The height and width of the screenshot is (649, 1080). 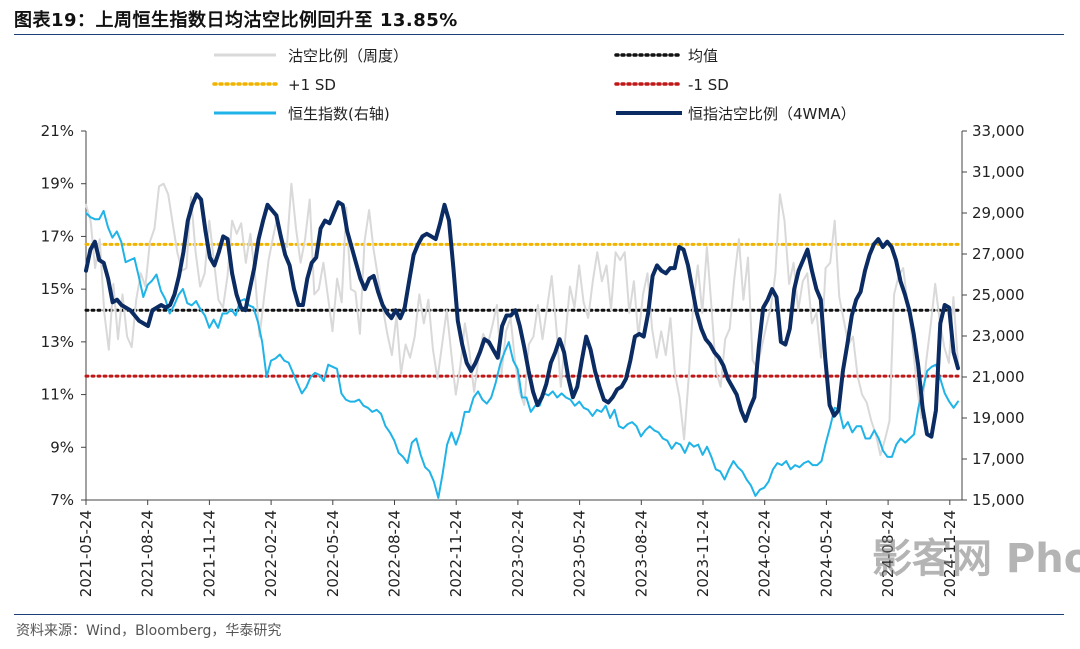 What do you see at coordinates (888, 553) in the screenshot?
I see `x-tick-label: 2024-08-24` at bounding box center [888, 553].